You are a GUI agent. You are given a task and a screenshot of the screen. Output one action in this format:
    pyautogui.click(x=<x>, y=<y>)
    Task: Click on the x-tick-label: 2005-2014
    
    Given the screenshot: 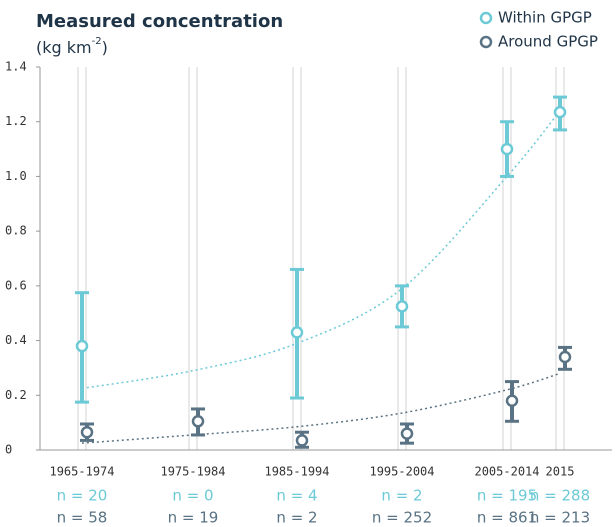 What is the action you would take?
    pyautogui.click(x=506, y=472)
    